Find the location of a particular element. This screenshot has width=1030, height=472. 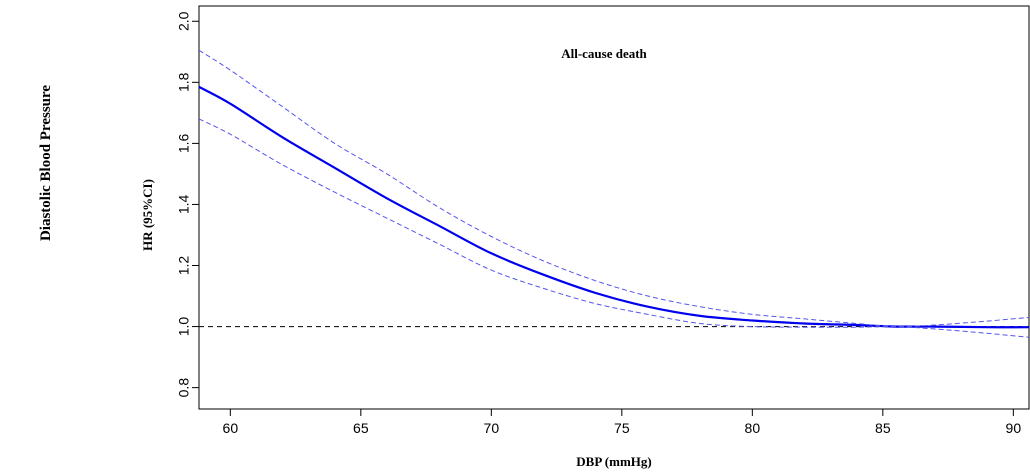

x-tick-label: 80 is located at coordinates (753, 428).